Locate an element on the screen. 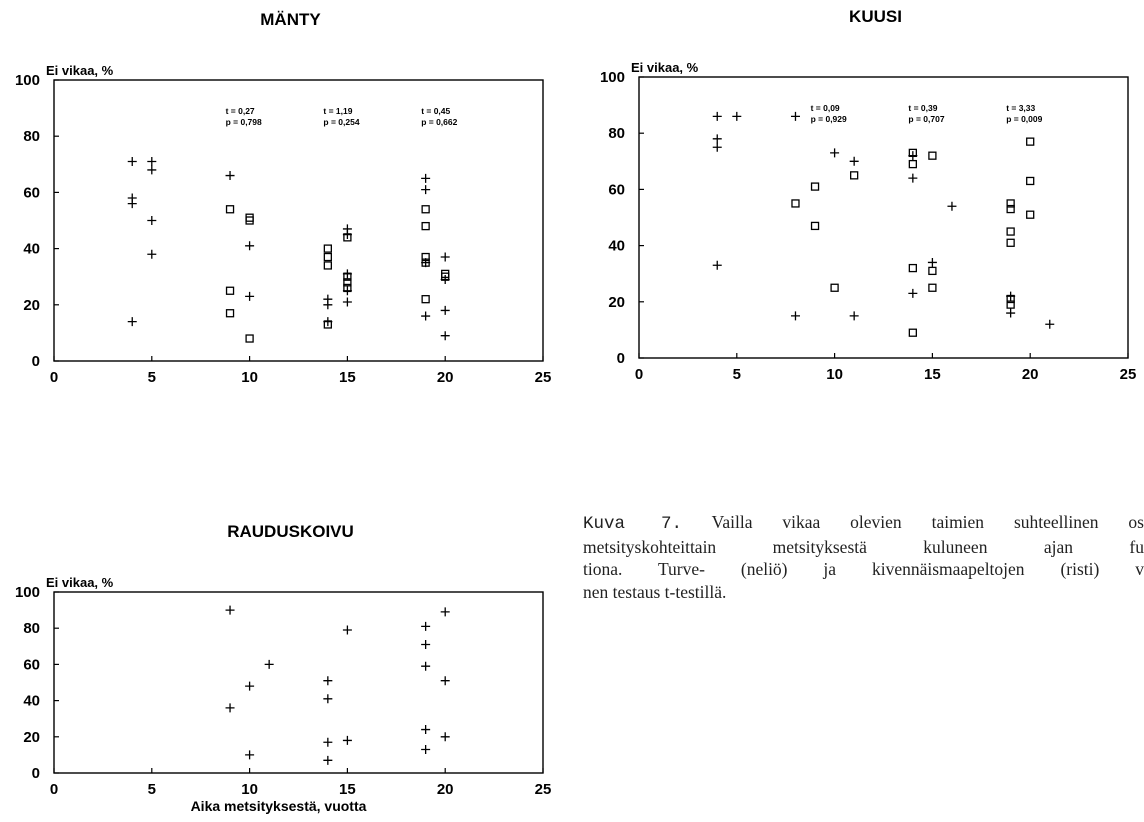 The height and width of the screenshot is (822, 1144). annotation-t-value: t = 0,39 is located at coordinates (922, 108).